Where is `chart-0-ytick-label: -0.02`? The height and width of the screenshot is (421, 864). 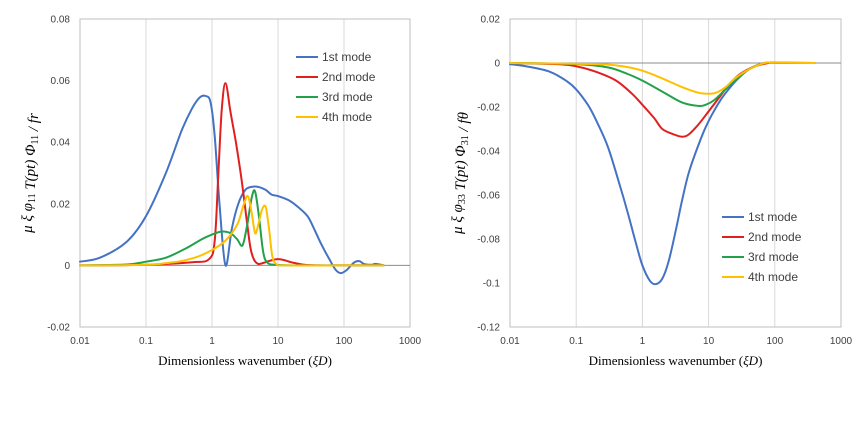 chart-0-ytick-label: -0.02 is located at coordinates (58, 328).